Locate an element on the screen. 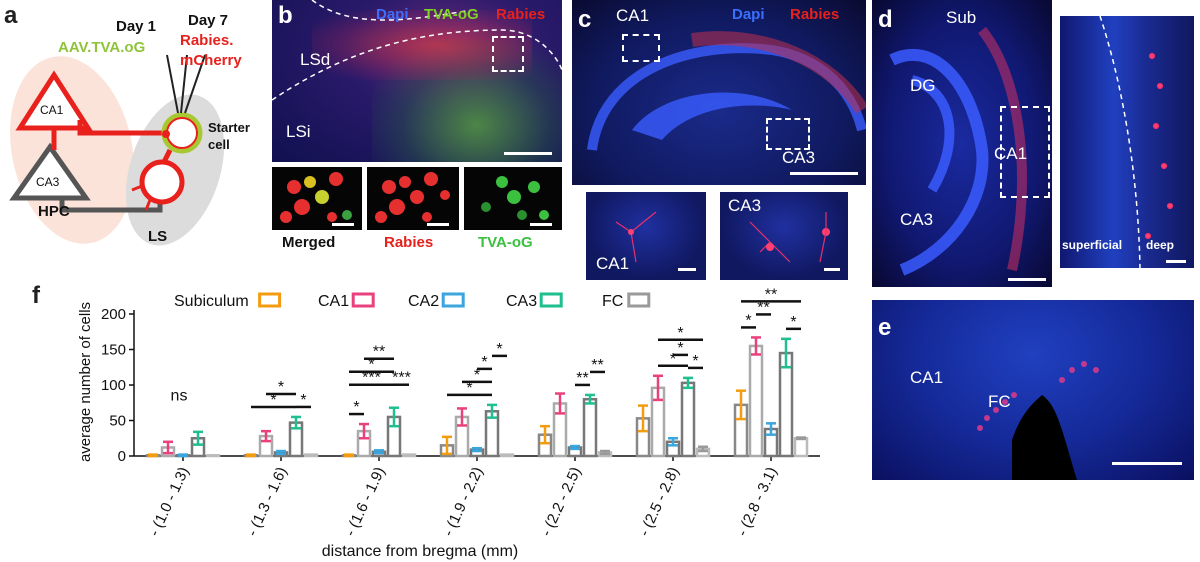 The image size is (1200, 562). c-ca1-inset: CA1 is located at coordinates (646, 236).